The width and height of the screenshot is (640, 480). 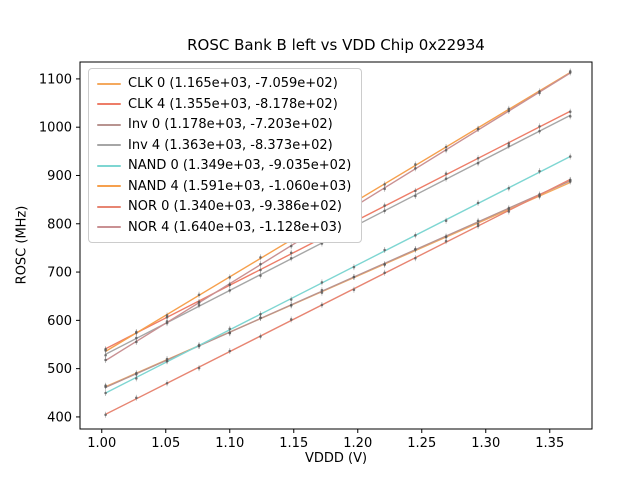 I want to click on x-tick-label: 1.25, so click(x=421, y=443).